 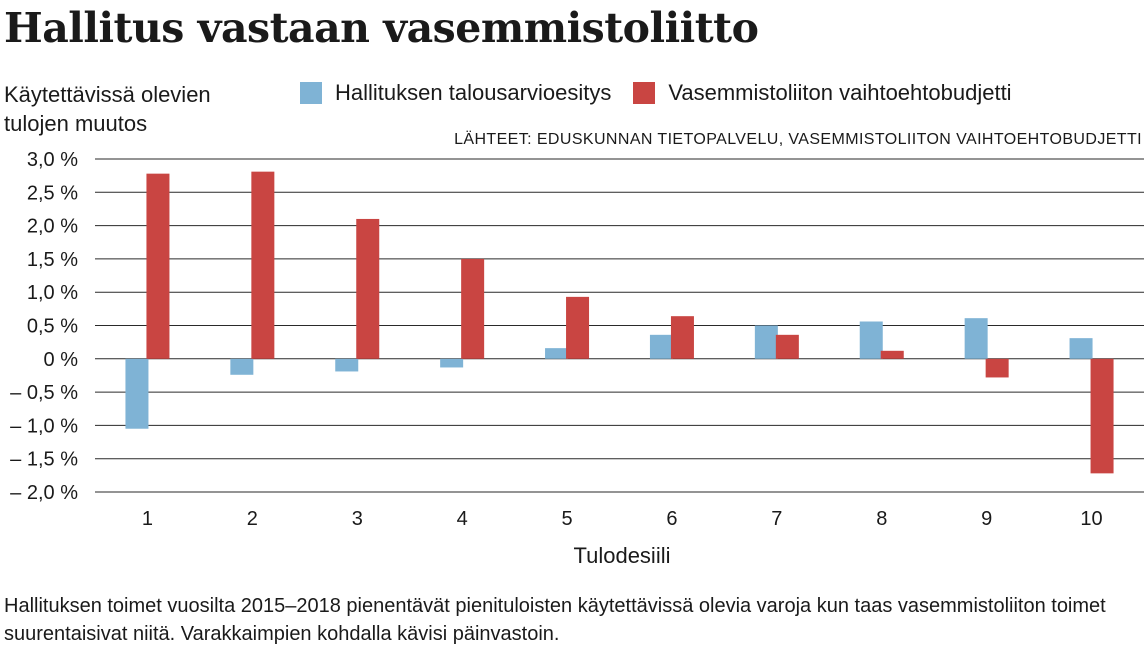 I want to click on y-tick-label: 1,0 %, so click(x=52, y=293).